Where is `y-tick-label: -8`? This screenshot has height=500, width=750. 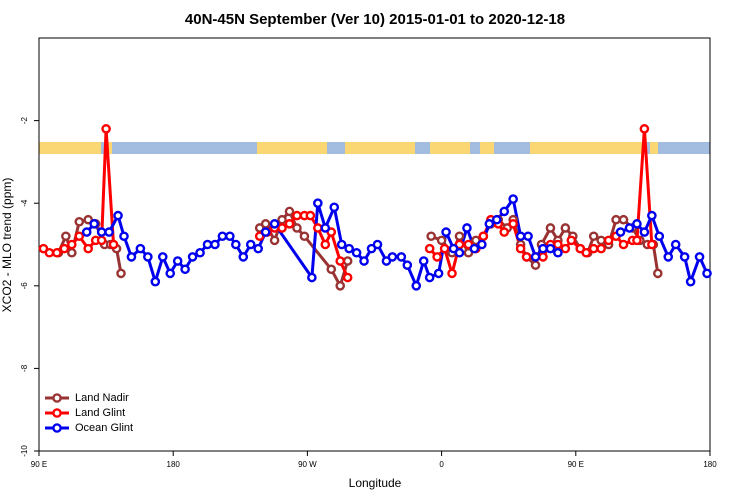
y-tick-label: -8 is located at coordinates (24, 368).